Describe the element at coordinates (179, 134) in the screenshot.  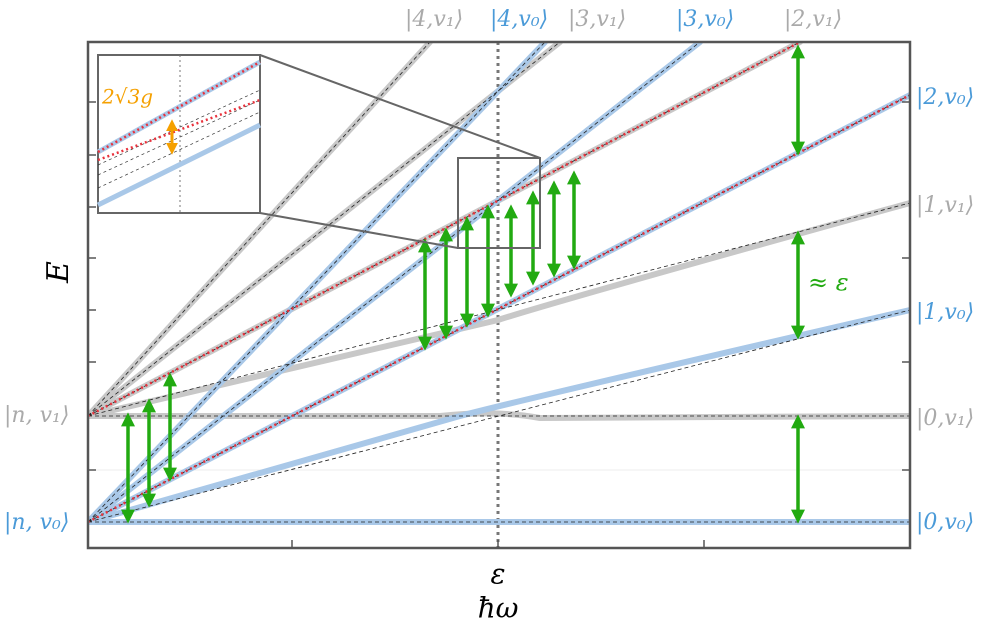
I see `inset: 2√3g` at that location.